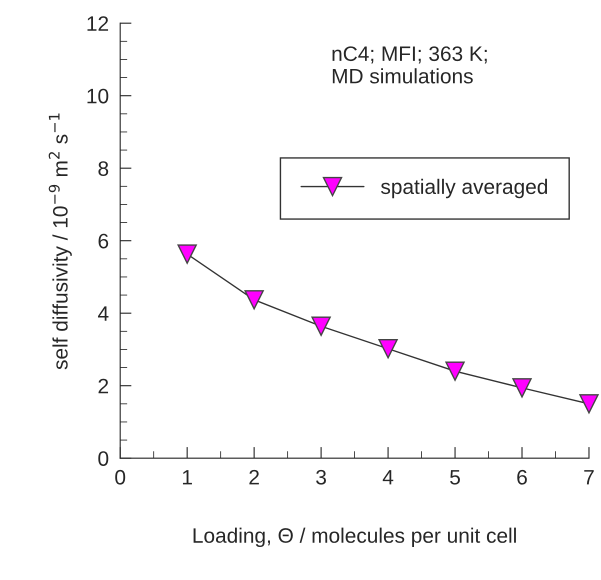 The image size is (601, 580). What do you see at coordinates (98, 96) in the screenshot?
I see `y-tick-label: 10` at bounding box center [98, 96].